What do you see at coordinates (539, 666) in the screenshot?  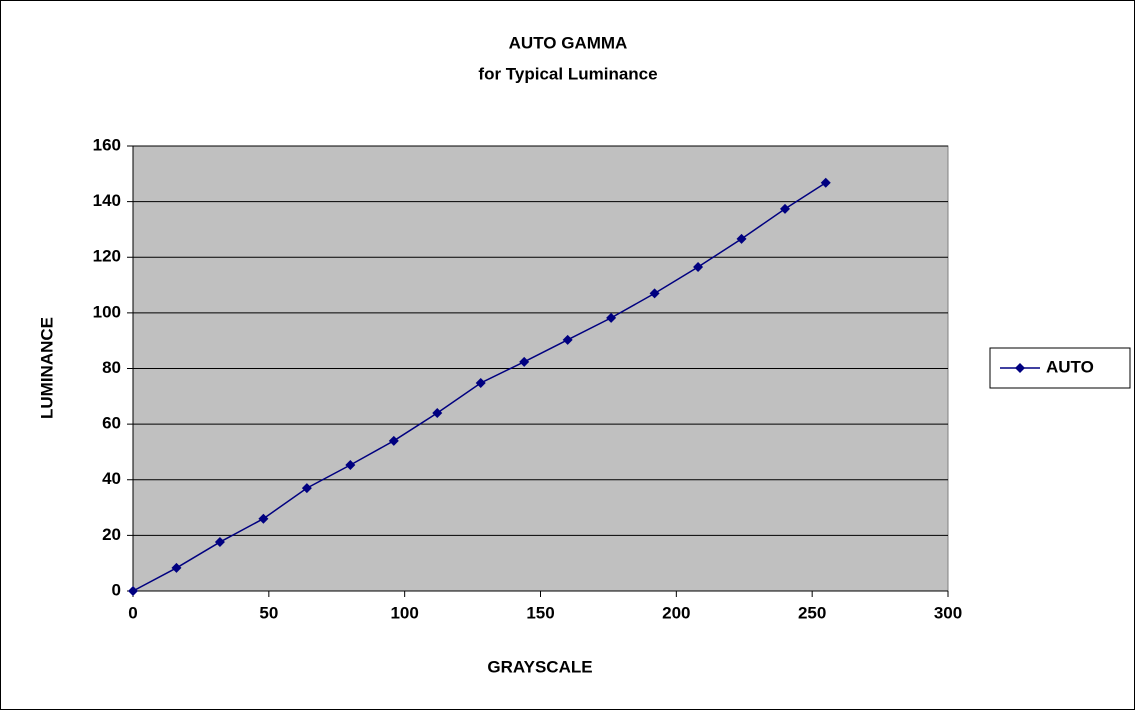 I see `x-axis-label: GRAYSCALE` at bounding box center [539, 666].